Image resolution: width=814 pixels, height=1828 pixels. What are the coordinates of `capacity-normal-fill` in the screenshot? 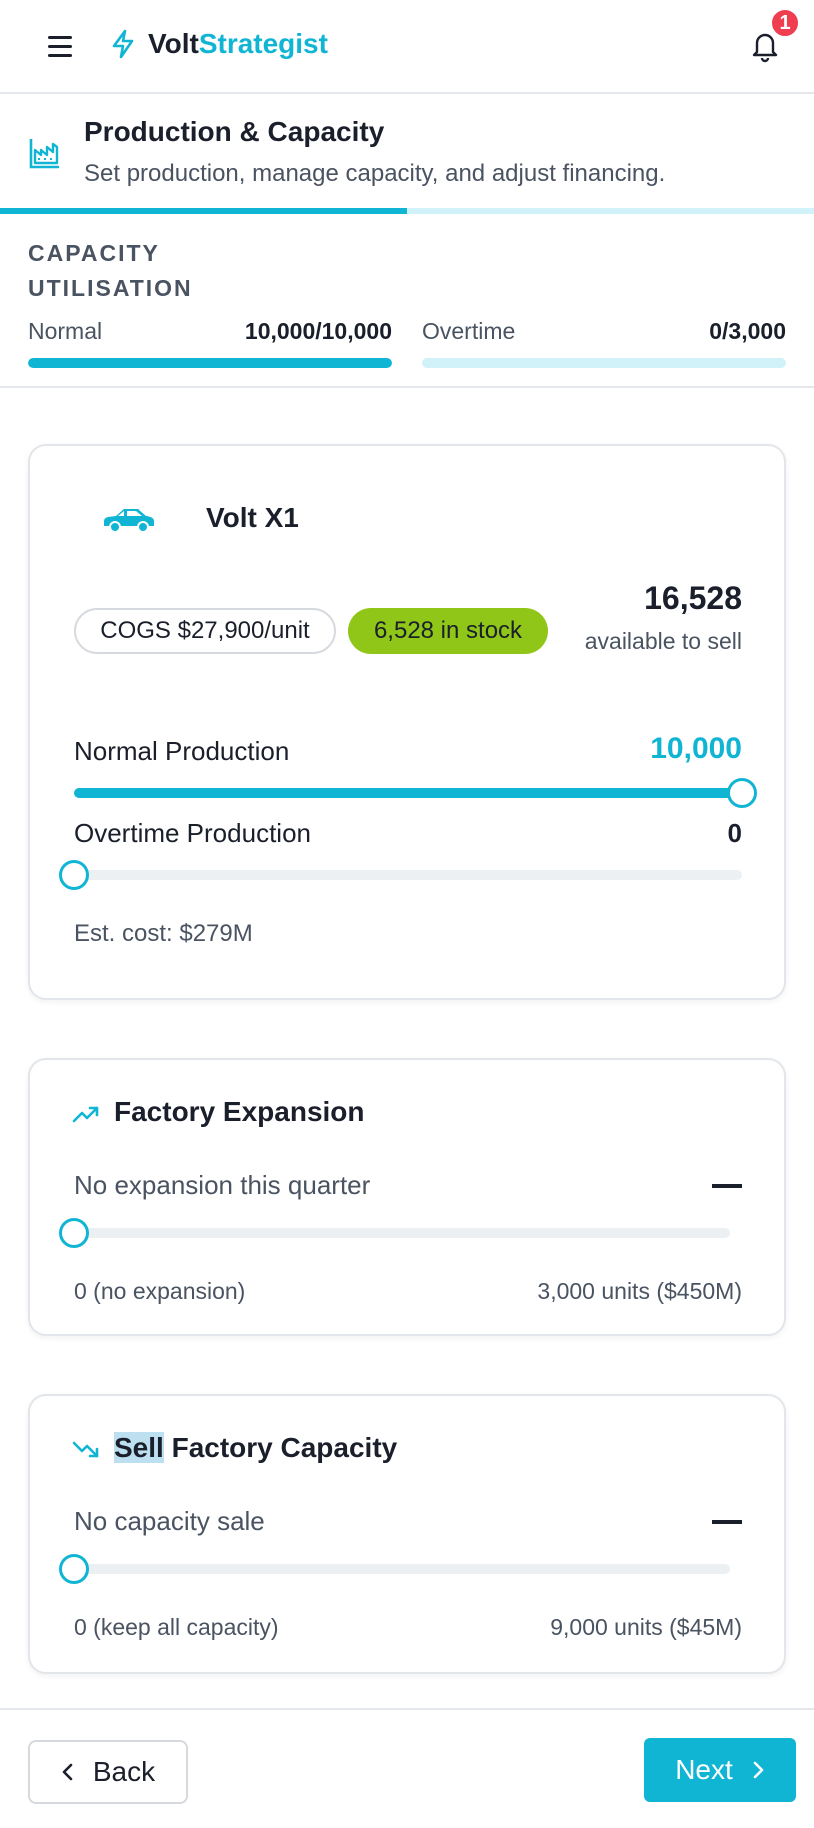 It's located at (210, 363).